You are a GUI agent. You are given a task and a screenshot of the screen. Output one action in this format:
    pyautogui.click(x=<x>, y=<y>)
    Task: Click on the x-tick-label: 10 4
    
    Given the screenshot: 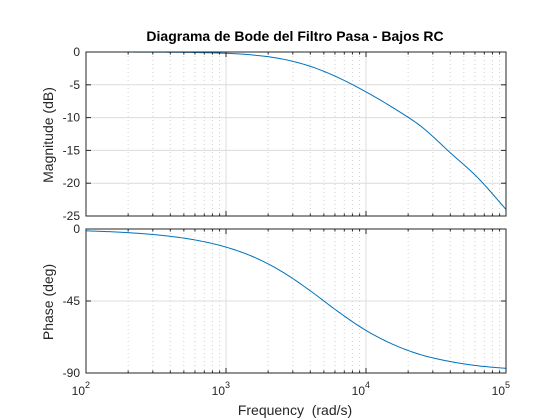 What is the action you would take?
    pyautogui.click(x=361, y=389)
    